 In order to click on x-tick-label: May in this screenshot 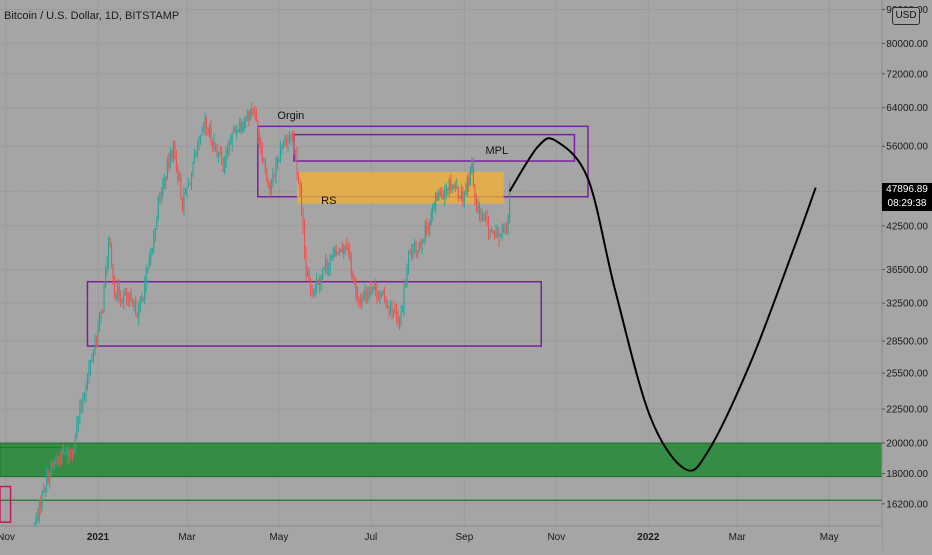, I will do `click(278, 537)`.